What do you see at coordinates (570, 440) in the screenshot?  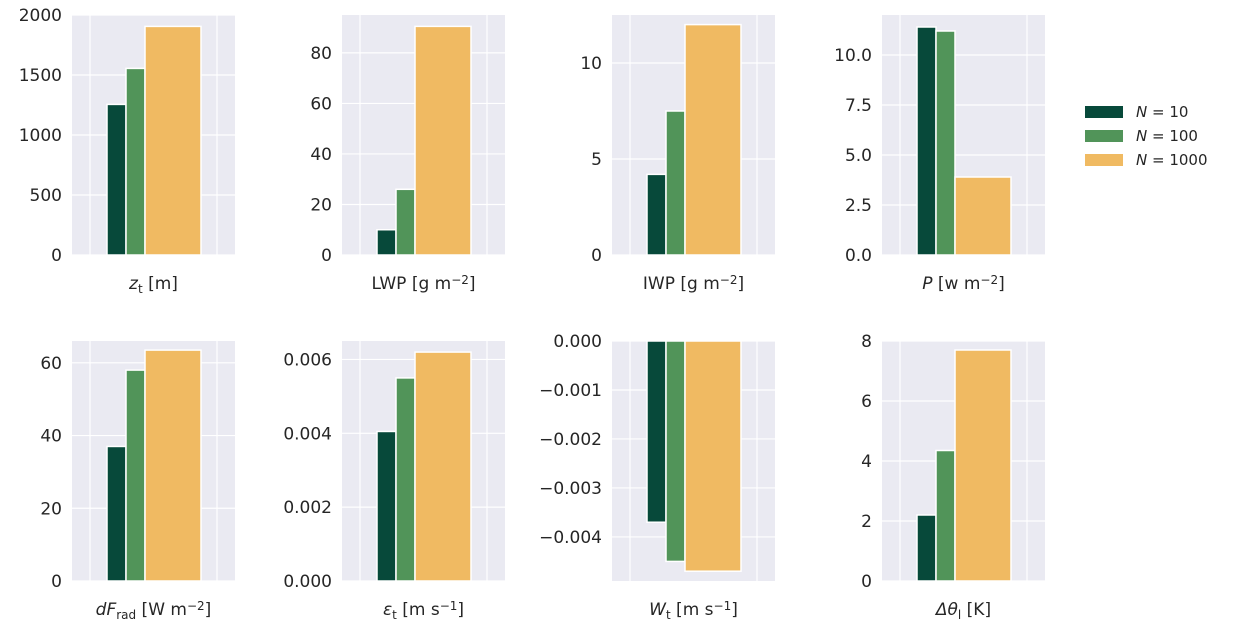 I see `y-tick-label: −0.002` at bounding box center [570, 440].